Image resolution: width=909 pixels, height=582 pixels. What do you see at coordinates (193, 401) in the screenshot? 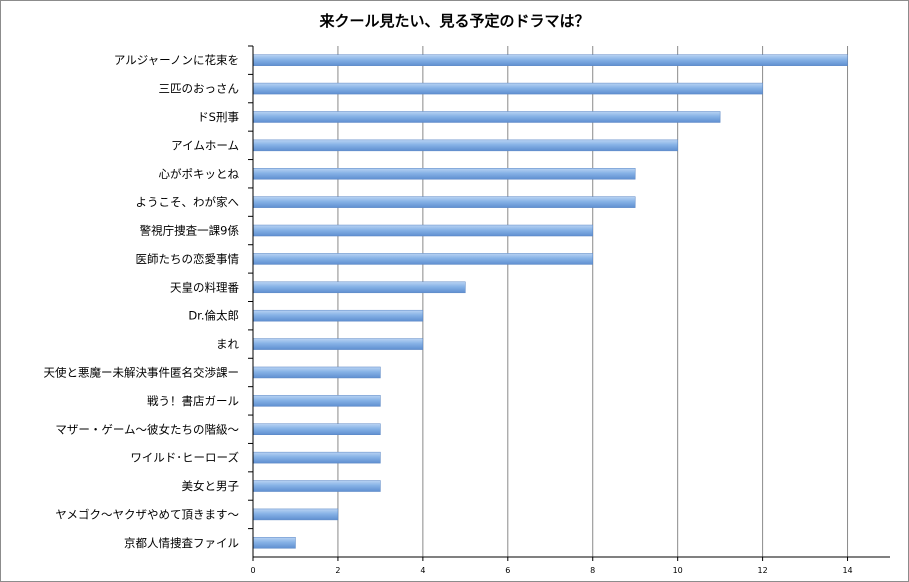
I see `category-label: 戦う！書店ガール` at bounding box center [193, 401].